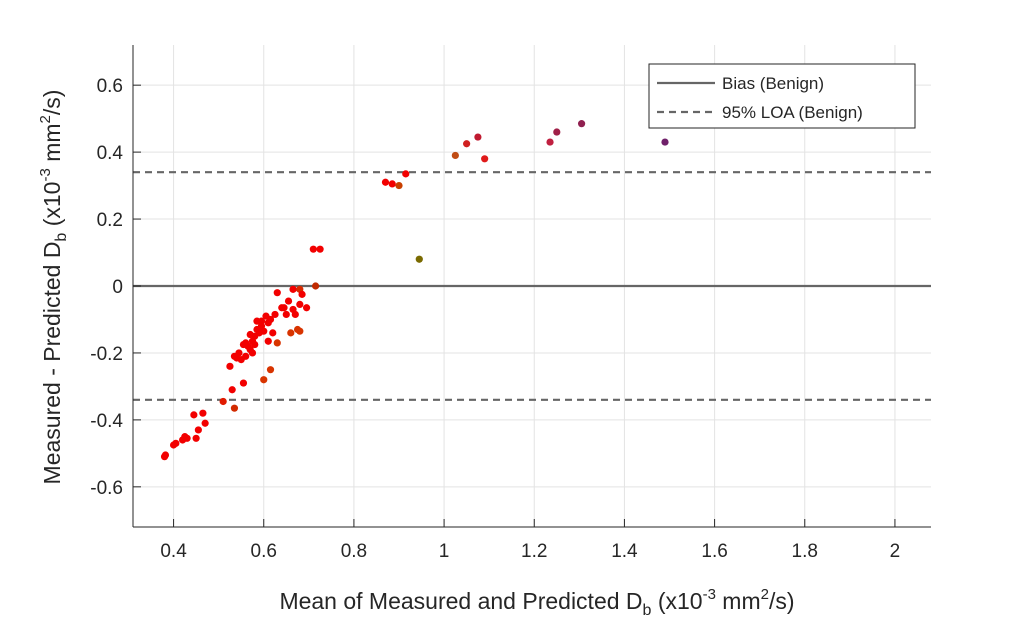  What do you see at coordinates (173, 551) in the screenshot?
I see `x-tick-label: 0.4` at bounding box center [173, 551].